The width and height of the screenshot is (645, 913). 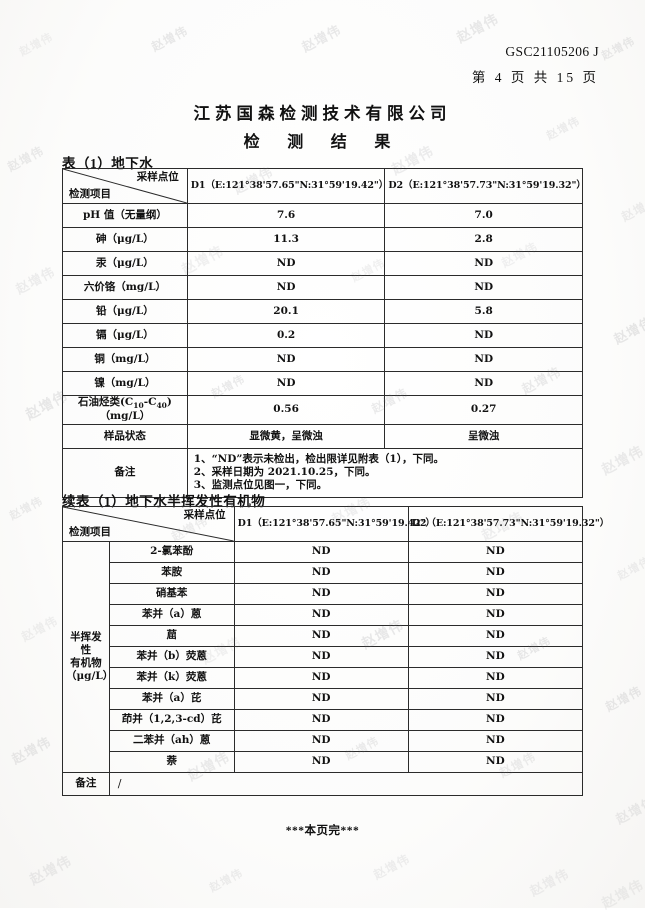 I want to click on row-item-name: 茚并（1,2,3-cd）芘, so click(x=171, y=720).